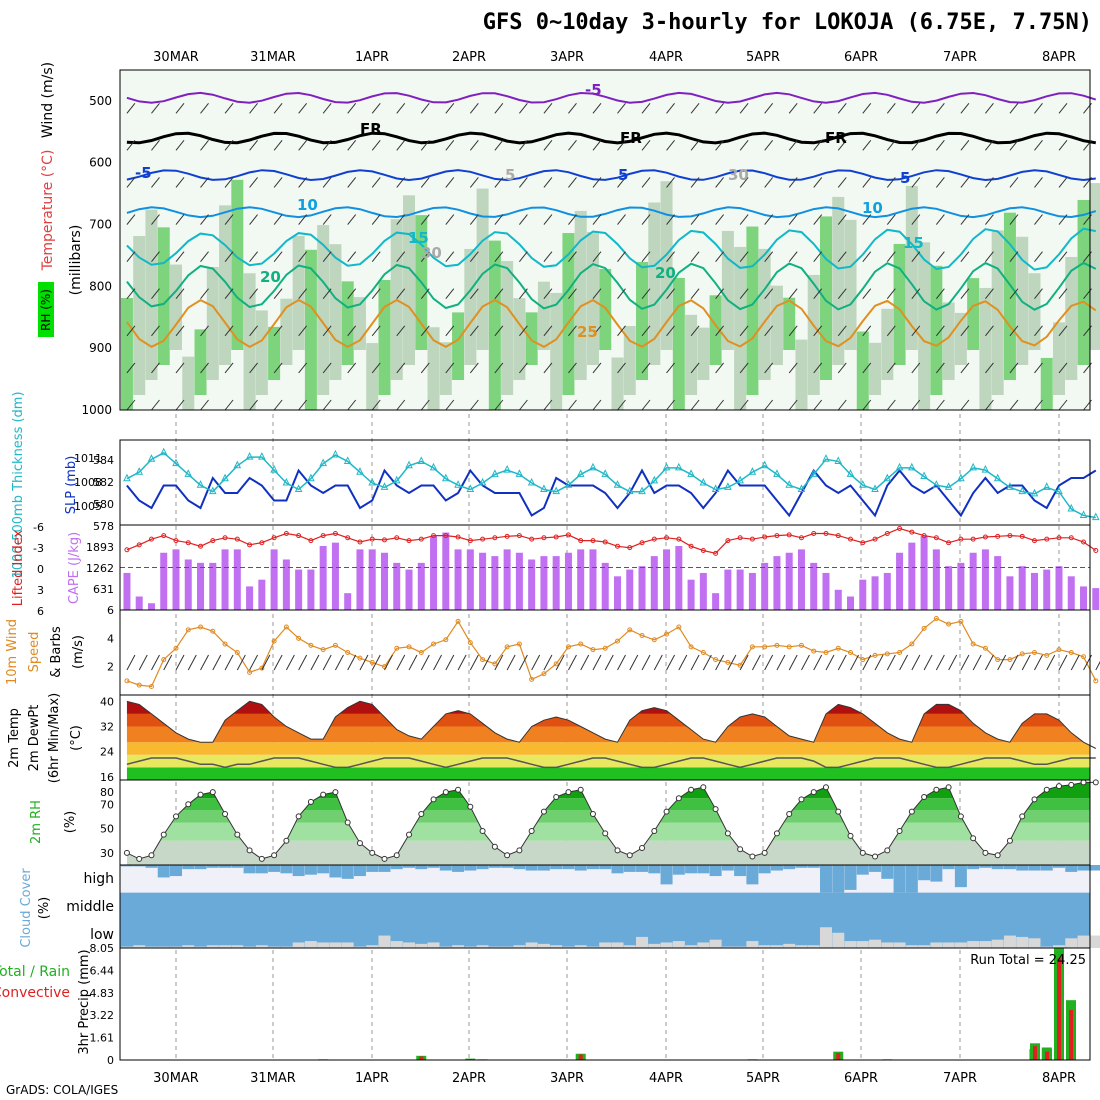 The height and width of the screenshot is (1100, 1100). I want to click on date-label-top: 4APR, so click(666, 57).